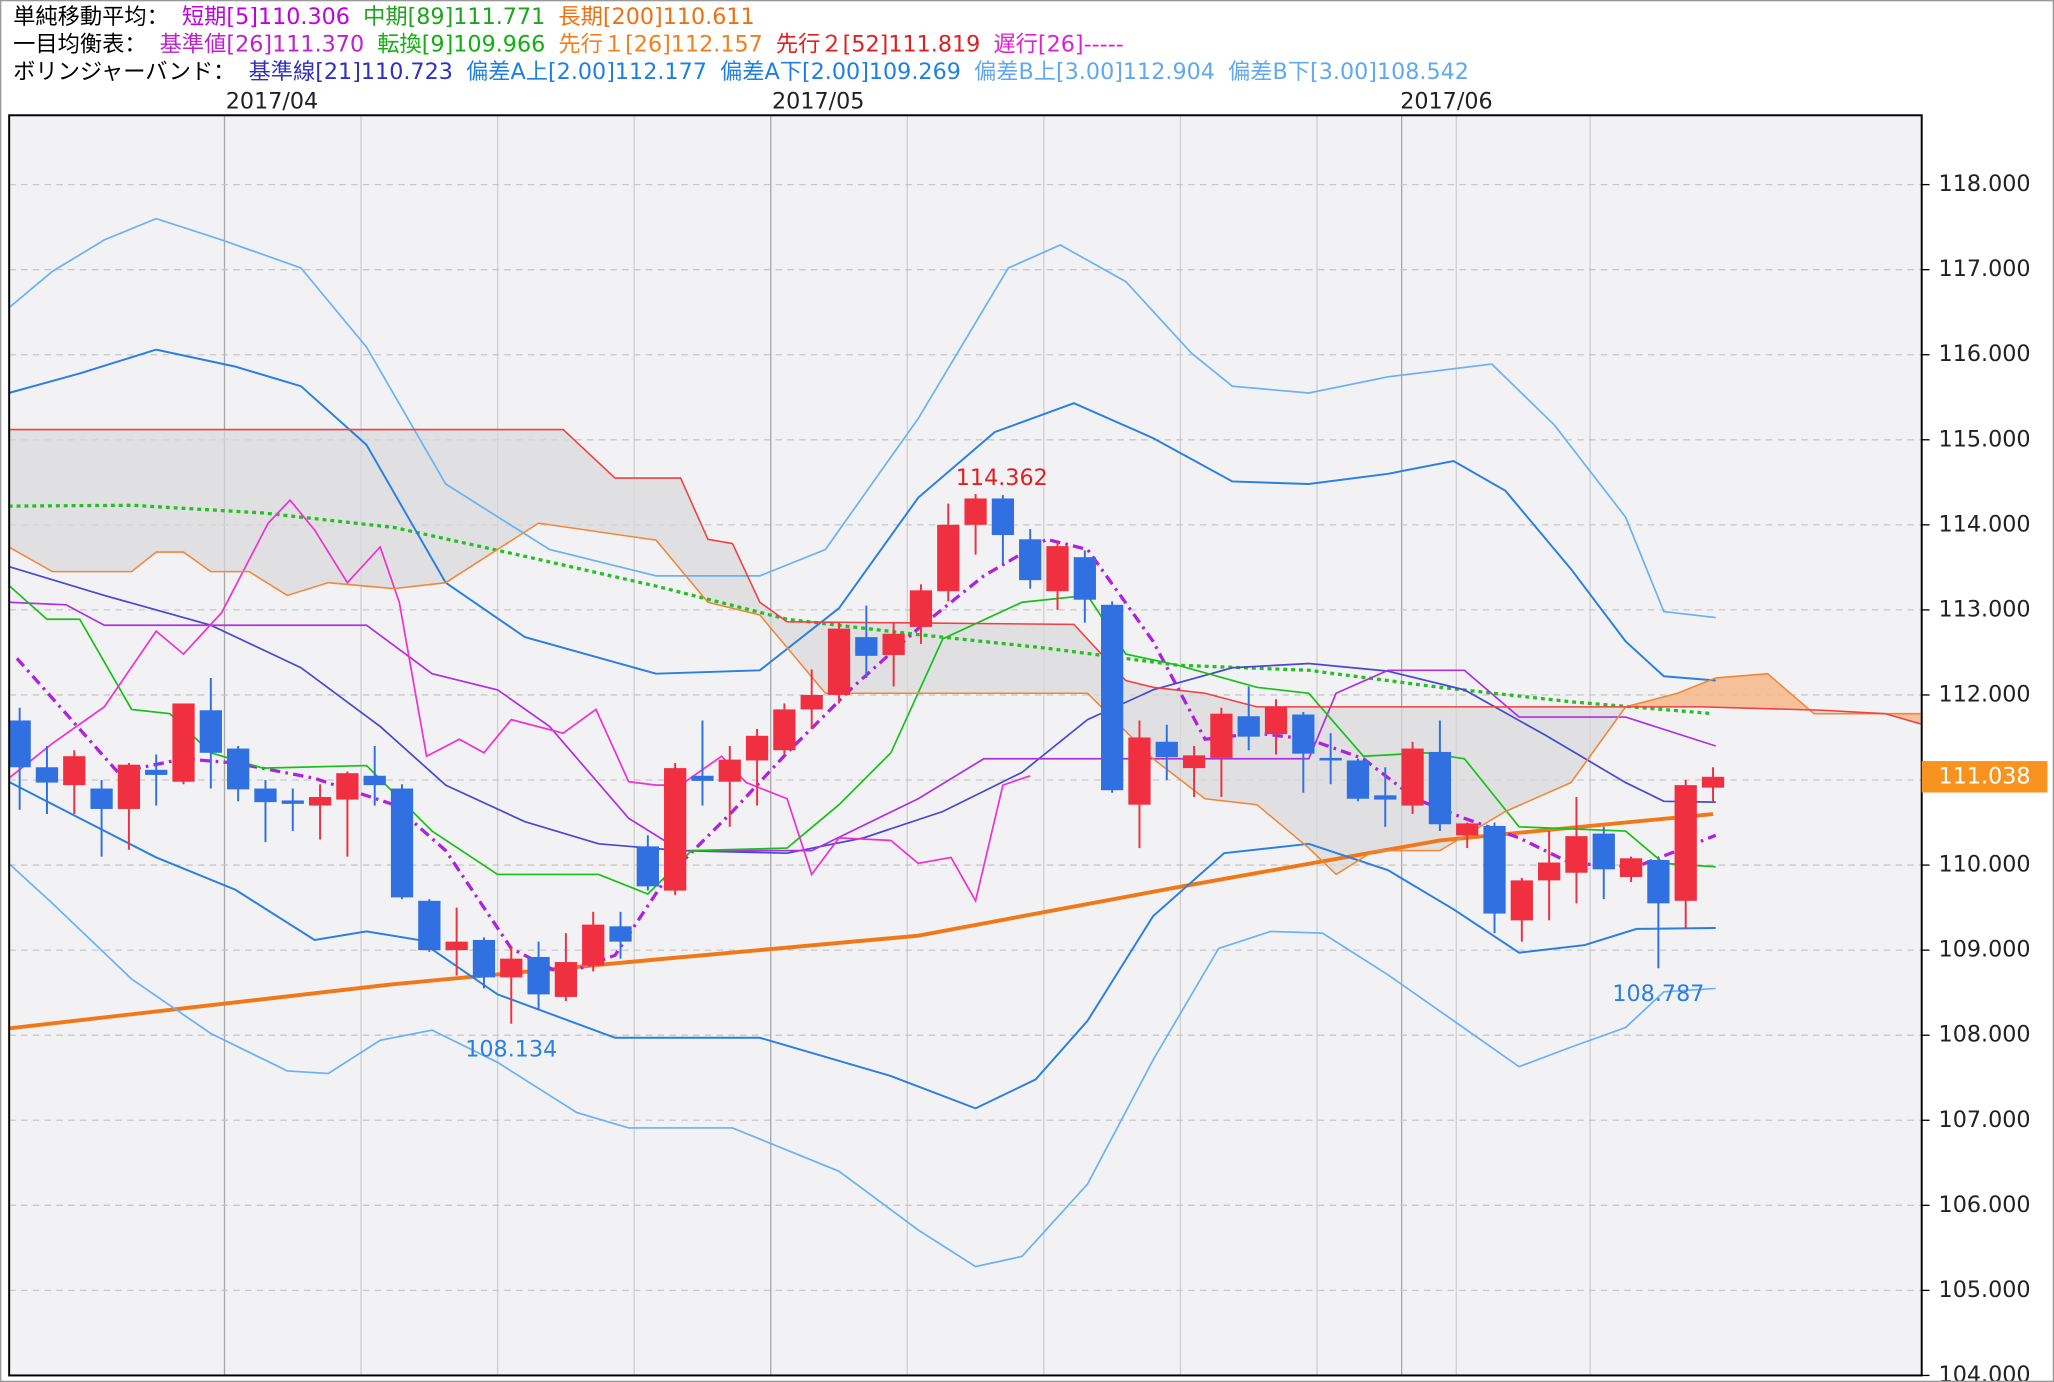 Image resolution: width=2054 pixels, height=1382 pixels. Describe the element at coordinates (1985, 184) in the screenshot. I see `y-tick-label: 118.000` at that location.